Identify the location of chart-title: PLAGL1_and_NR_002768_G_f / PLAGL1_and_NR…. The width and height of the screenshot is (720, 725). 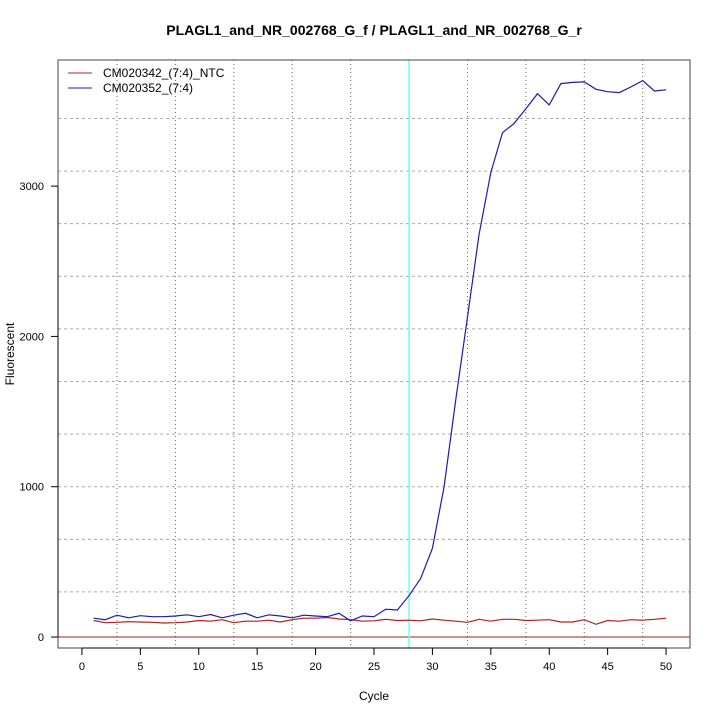
(374, 30).